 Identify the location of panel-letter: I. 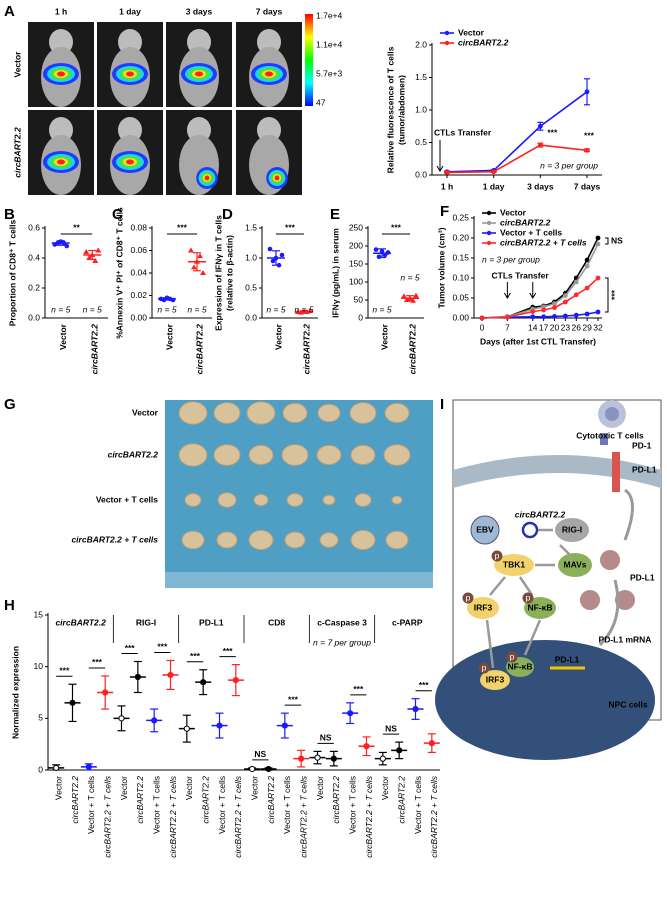
(442, 404).